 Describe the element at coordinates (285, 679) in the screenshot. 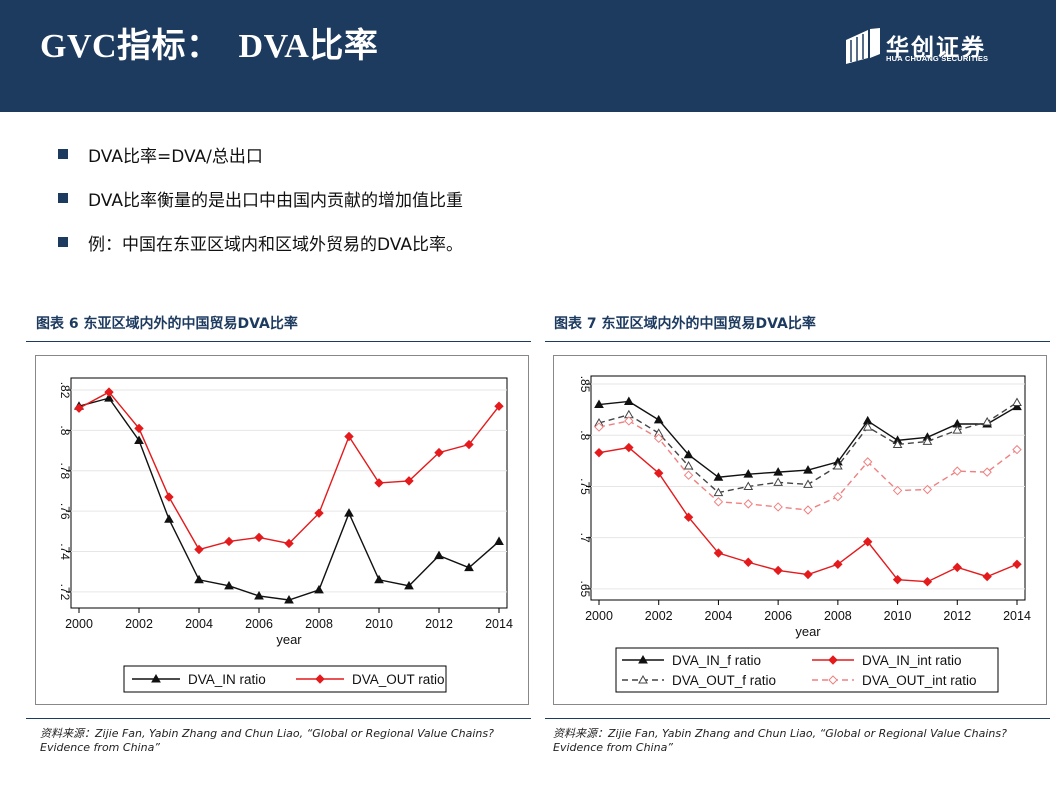

I see `legend: DVA_IN ratio DVA_OUT ratio` at that location.